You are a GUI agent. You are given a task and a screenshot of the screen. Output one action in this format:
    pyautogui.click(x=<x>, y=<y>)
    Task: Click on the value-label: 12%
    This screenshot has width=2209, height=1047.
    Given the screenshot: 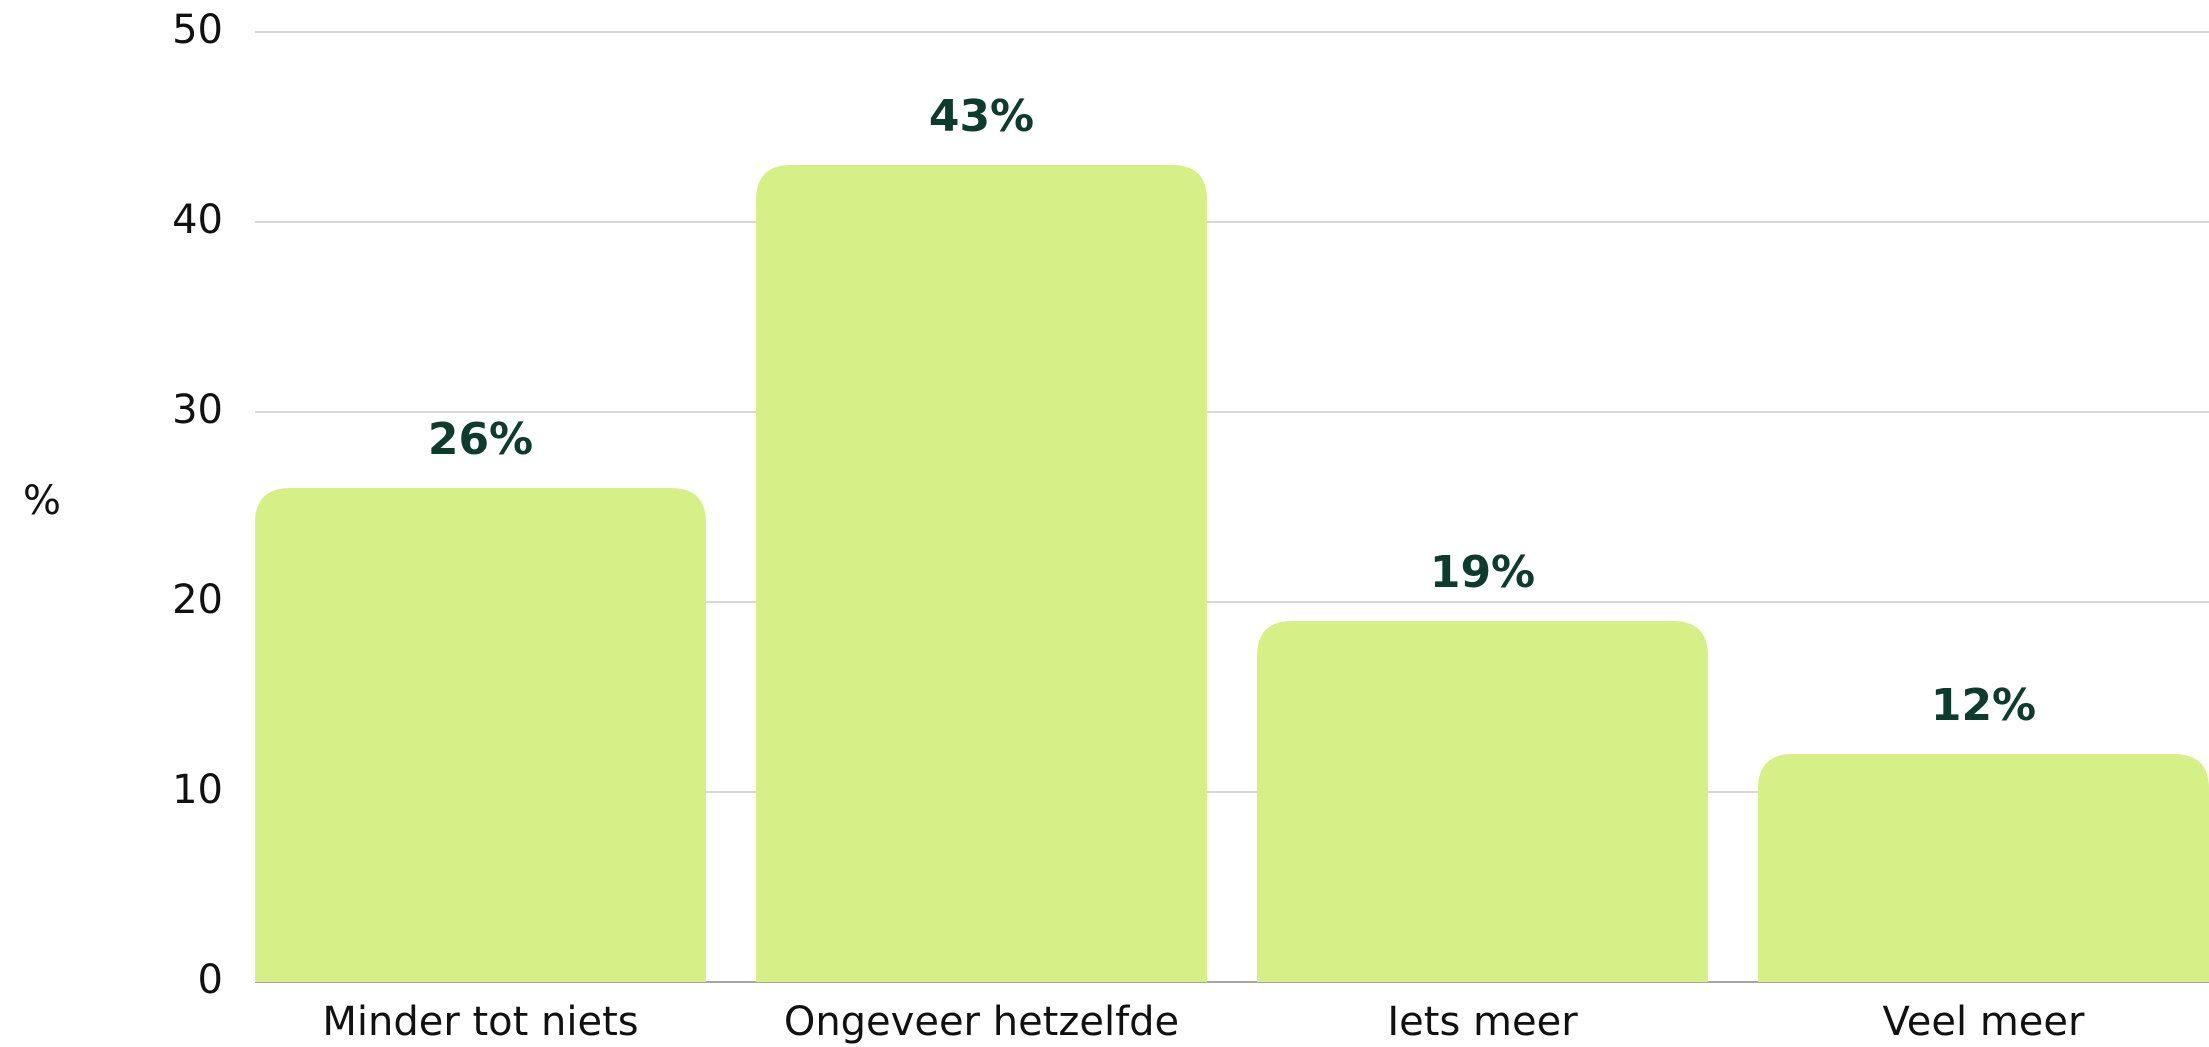 What is the action you would take?
    pyautogui.click(x=1983, y=705)
    